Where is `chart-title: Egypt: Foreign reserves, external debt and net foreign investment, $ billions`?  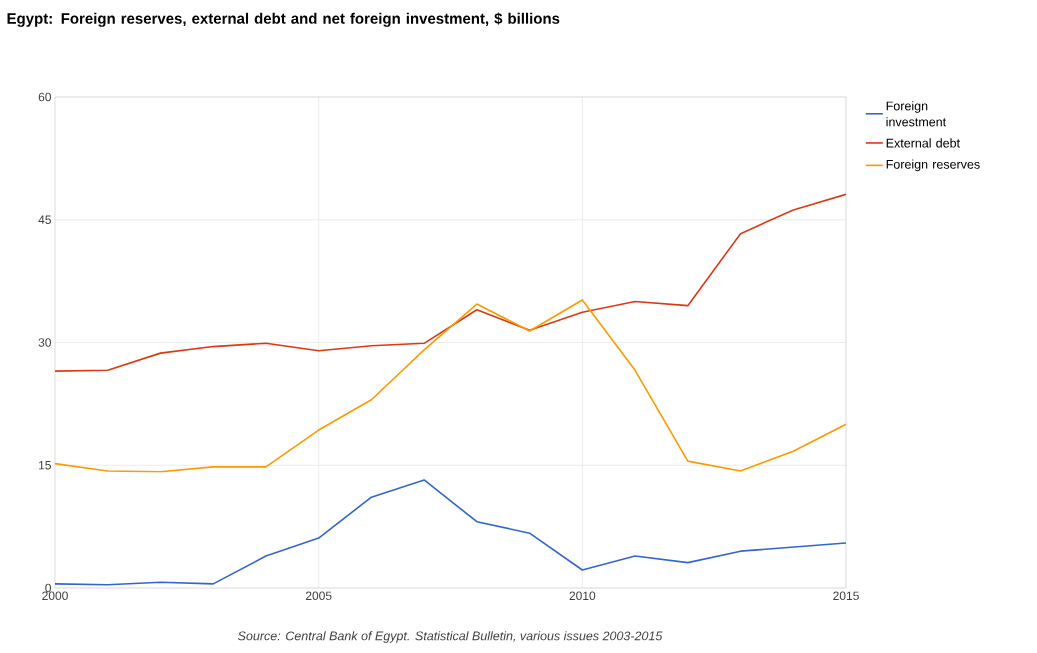
chart-title: Egypt: Foreign reserves, external debt and net foreign investment, $ billions is located at coordinates (283, 19).